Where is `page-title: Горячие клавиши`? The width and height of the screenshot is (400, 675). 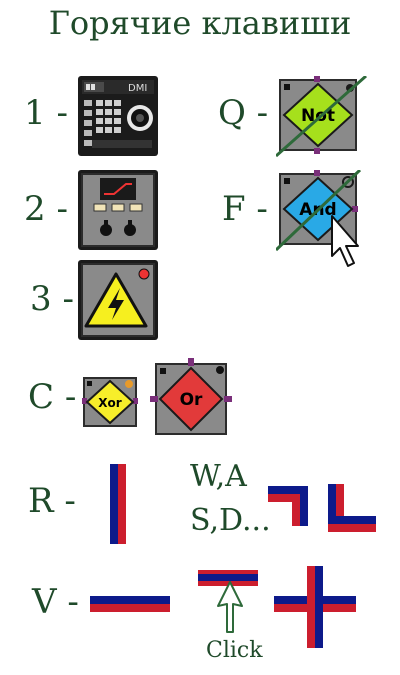 page-title: Горячие клавиши is located at coordinates (200, 23).